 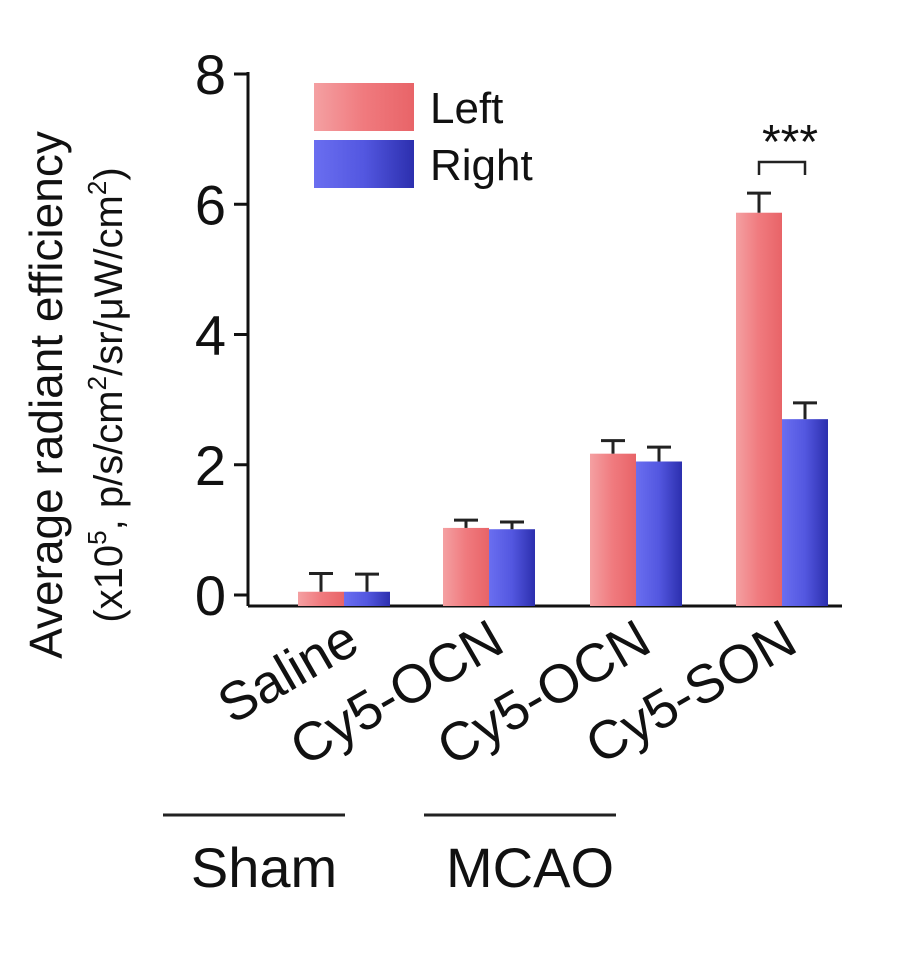 I want to click on significance-annotation: ***, so click(x=787, y=145).